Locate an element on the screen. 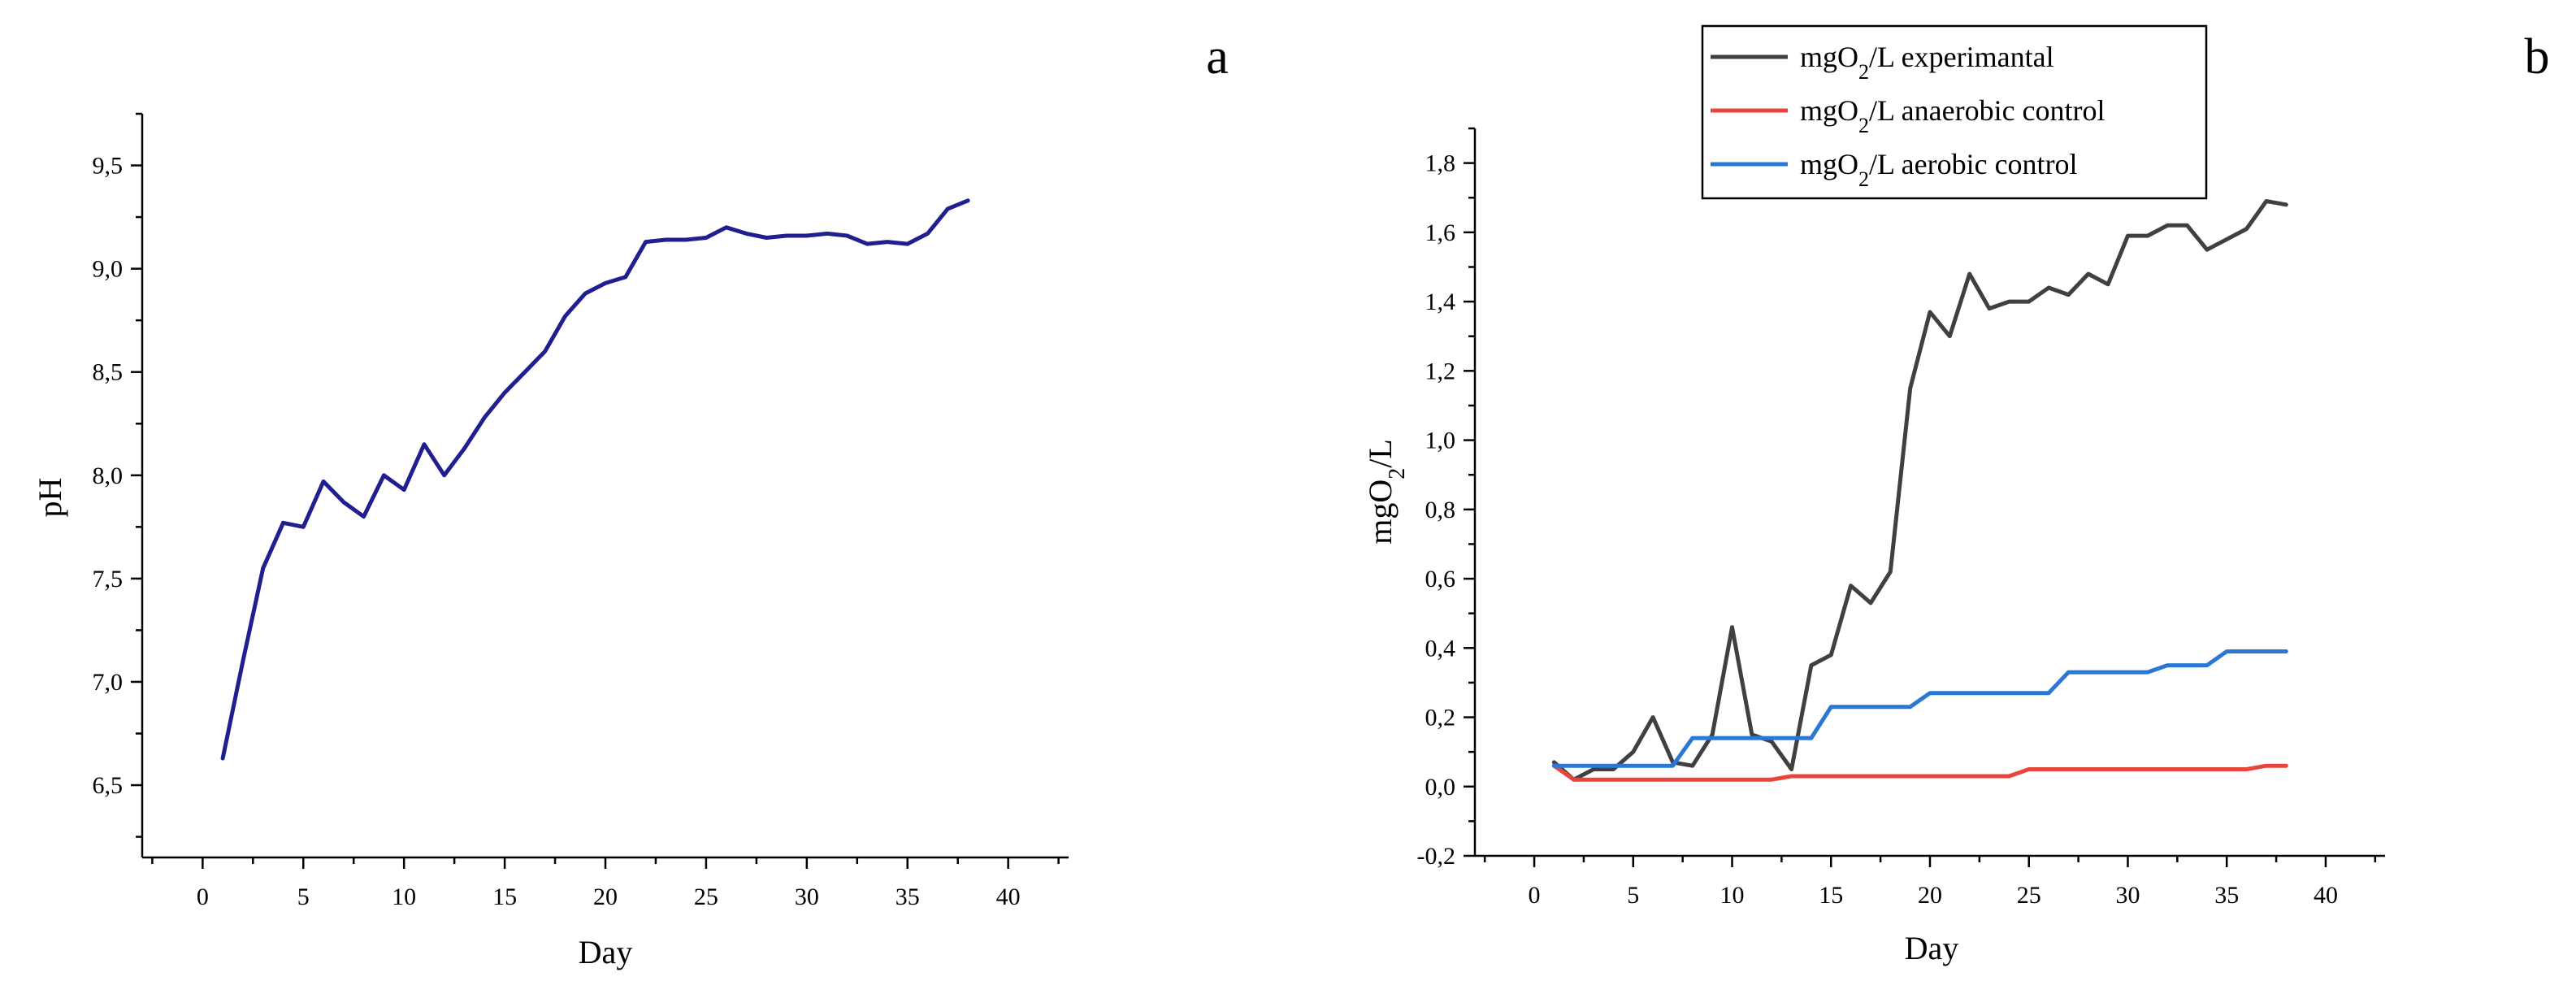 Image resolution: width=2576 pixels, height=994 pixels. panel-b-x-tick-label: 30 is located at coordinates (2127, 895).